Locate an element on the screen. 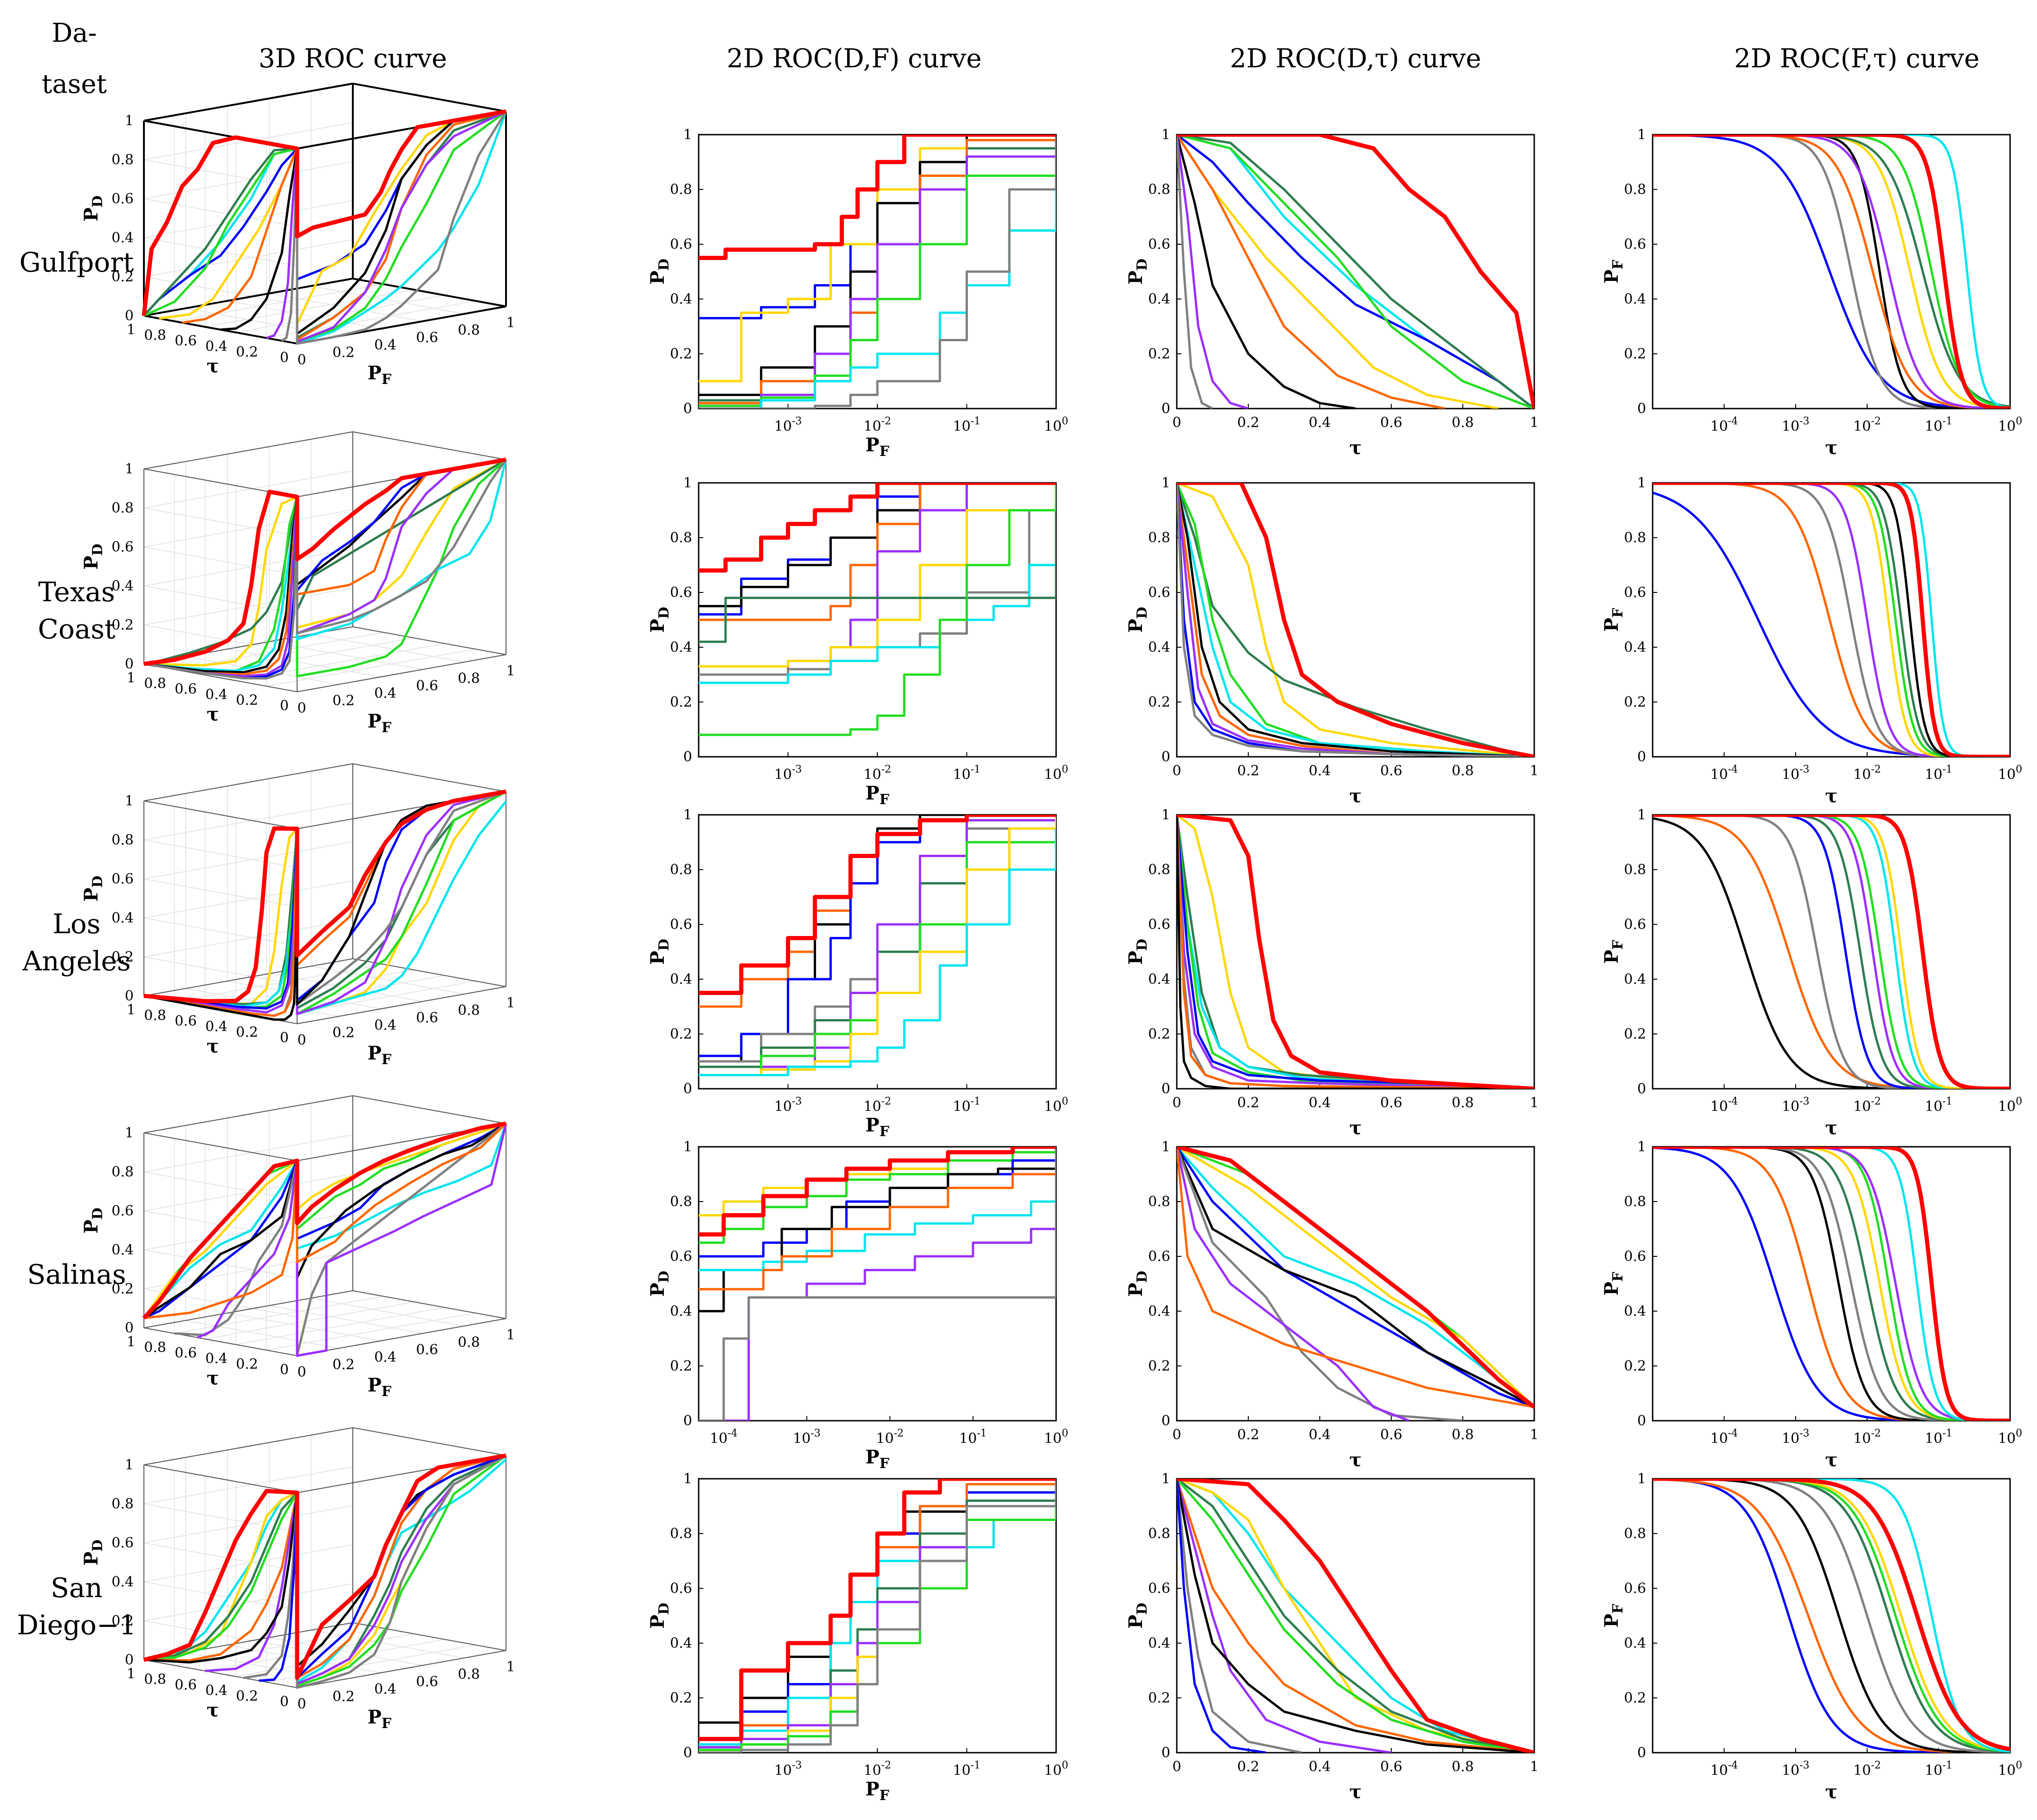 The height and width of the screenshot is (1820, 2037). plot-pdtau-row2-ytick-label: 1 is located at coordinates (1165, 815).